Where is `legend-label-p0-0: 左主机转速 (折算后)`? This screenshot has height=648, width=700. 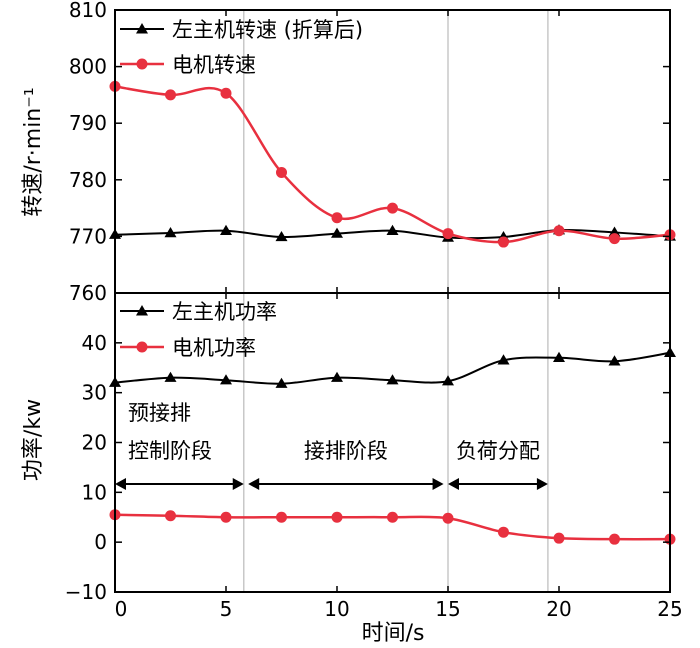
legend-label-p0-0: 左主机转速 (折算后) is located at coordinates (267, 30).